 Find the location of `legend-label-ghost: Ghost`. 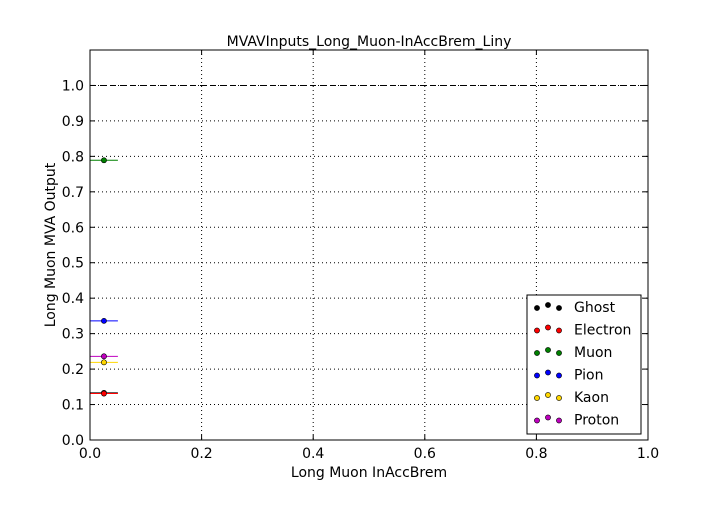

legend-label-ghost: Ghost is located at coordinates (595, 308).